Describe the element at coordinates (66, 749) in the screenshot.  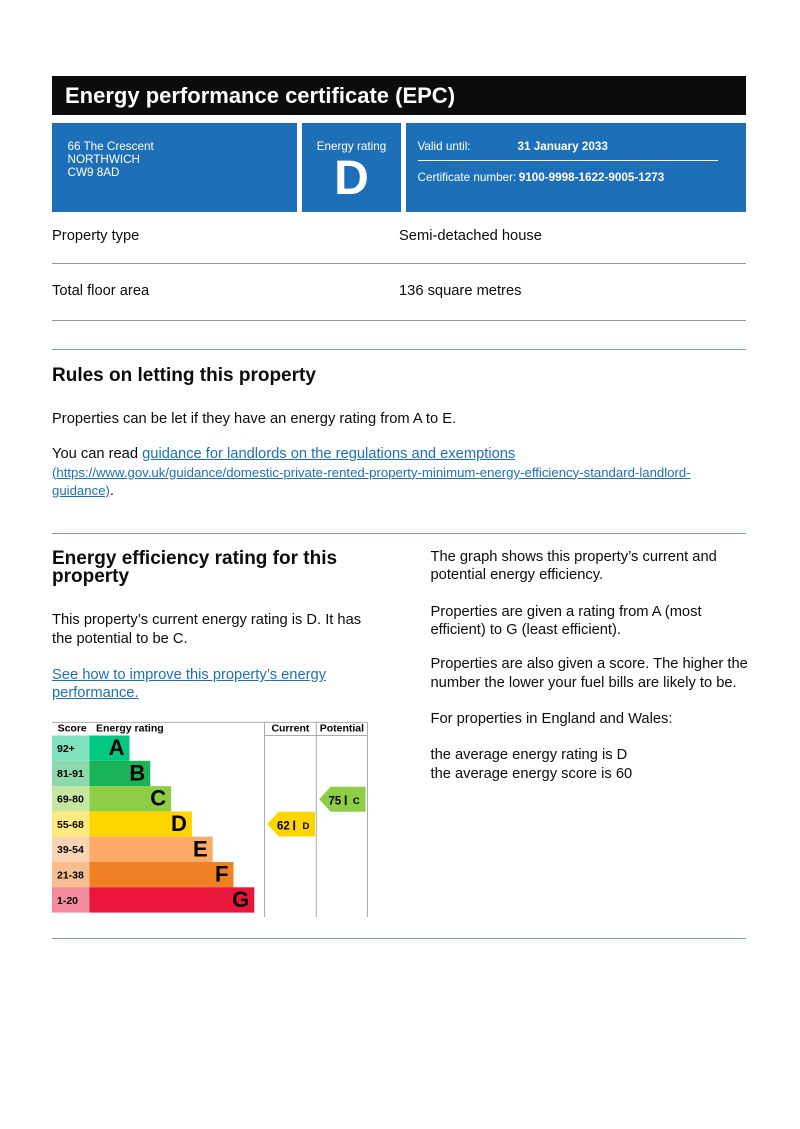
I see `svg-text: 92+` at that location.